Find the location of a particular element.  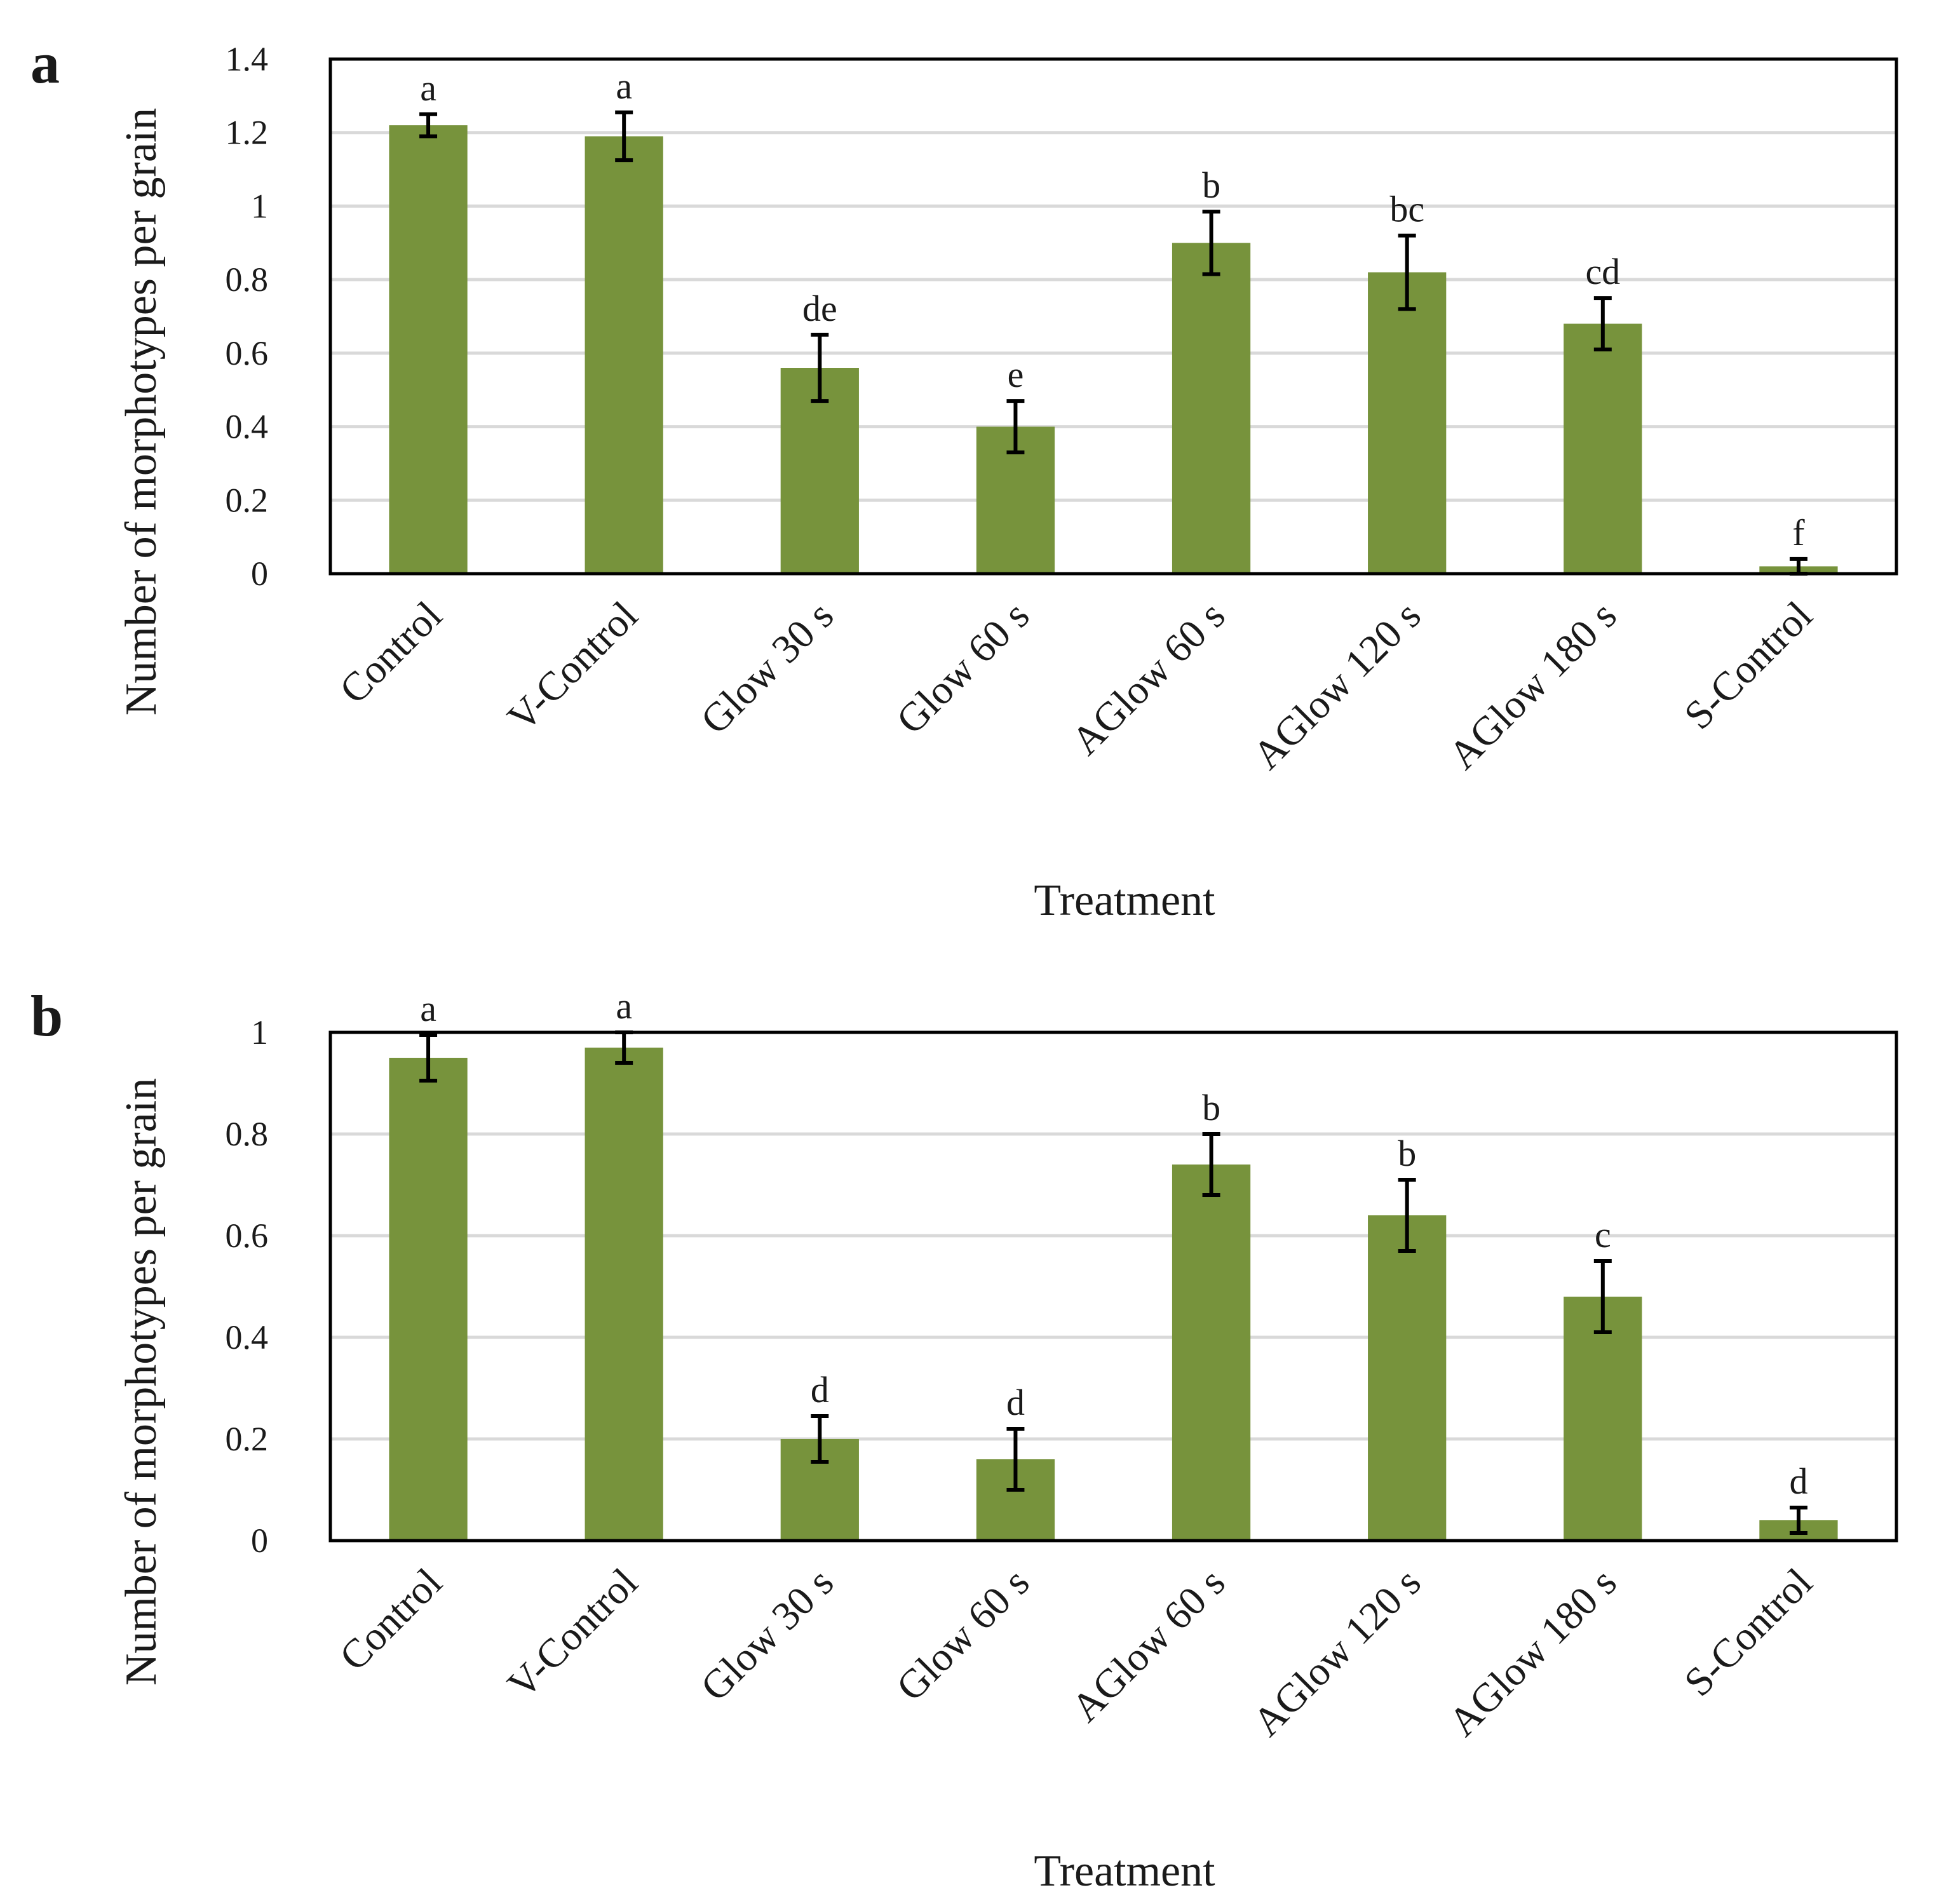

panel-b-letter: b is located at coordinates (46, 1015).